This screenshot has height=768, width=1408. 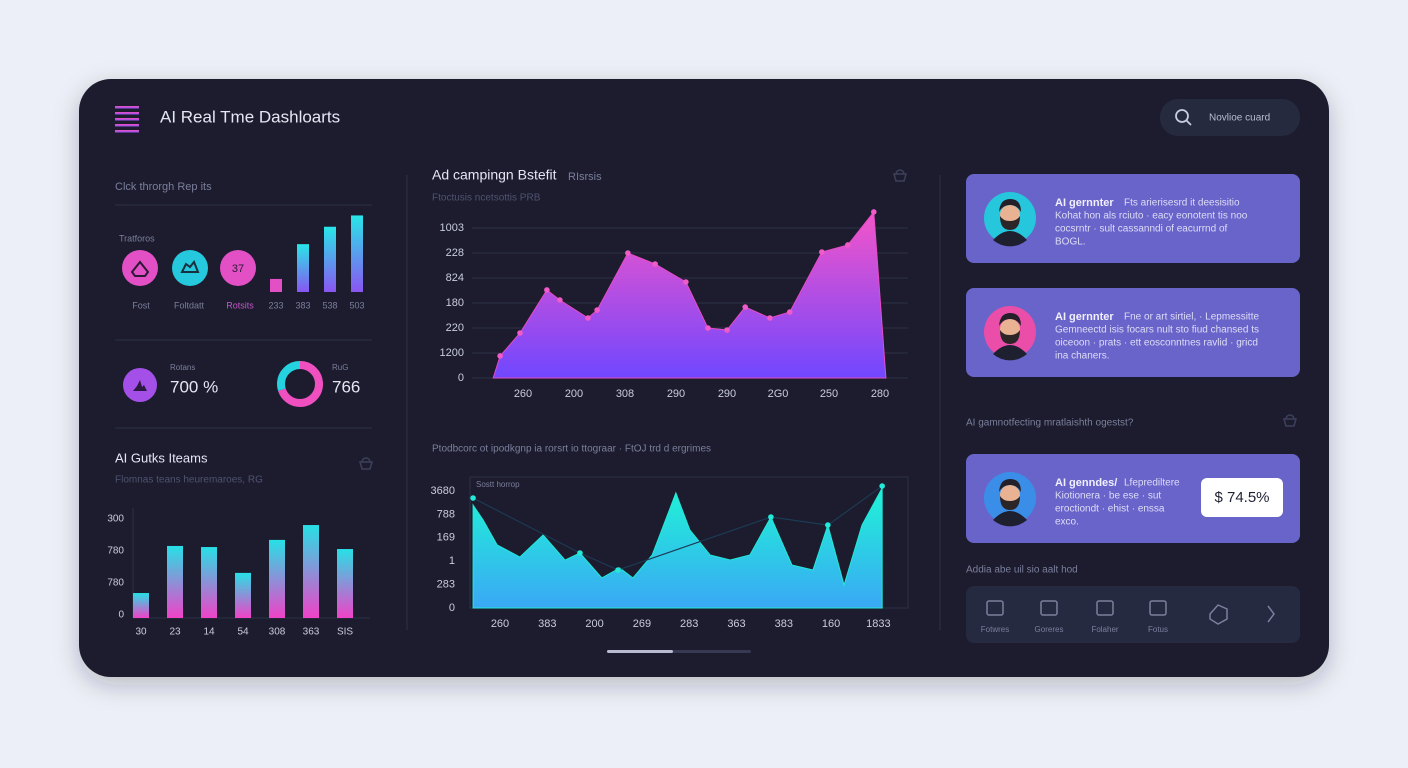 What do you see at coordinates (727, 394) in the screenshot?
I see `x-tick-label: 290` at bounding box center [727, 394].